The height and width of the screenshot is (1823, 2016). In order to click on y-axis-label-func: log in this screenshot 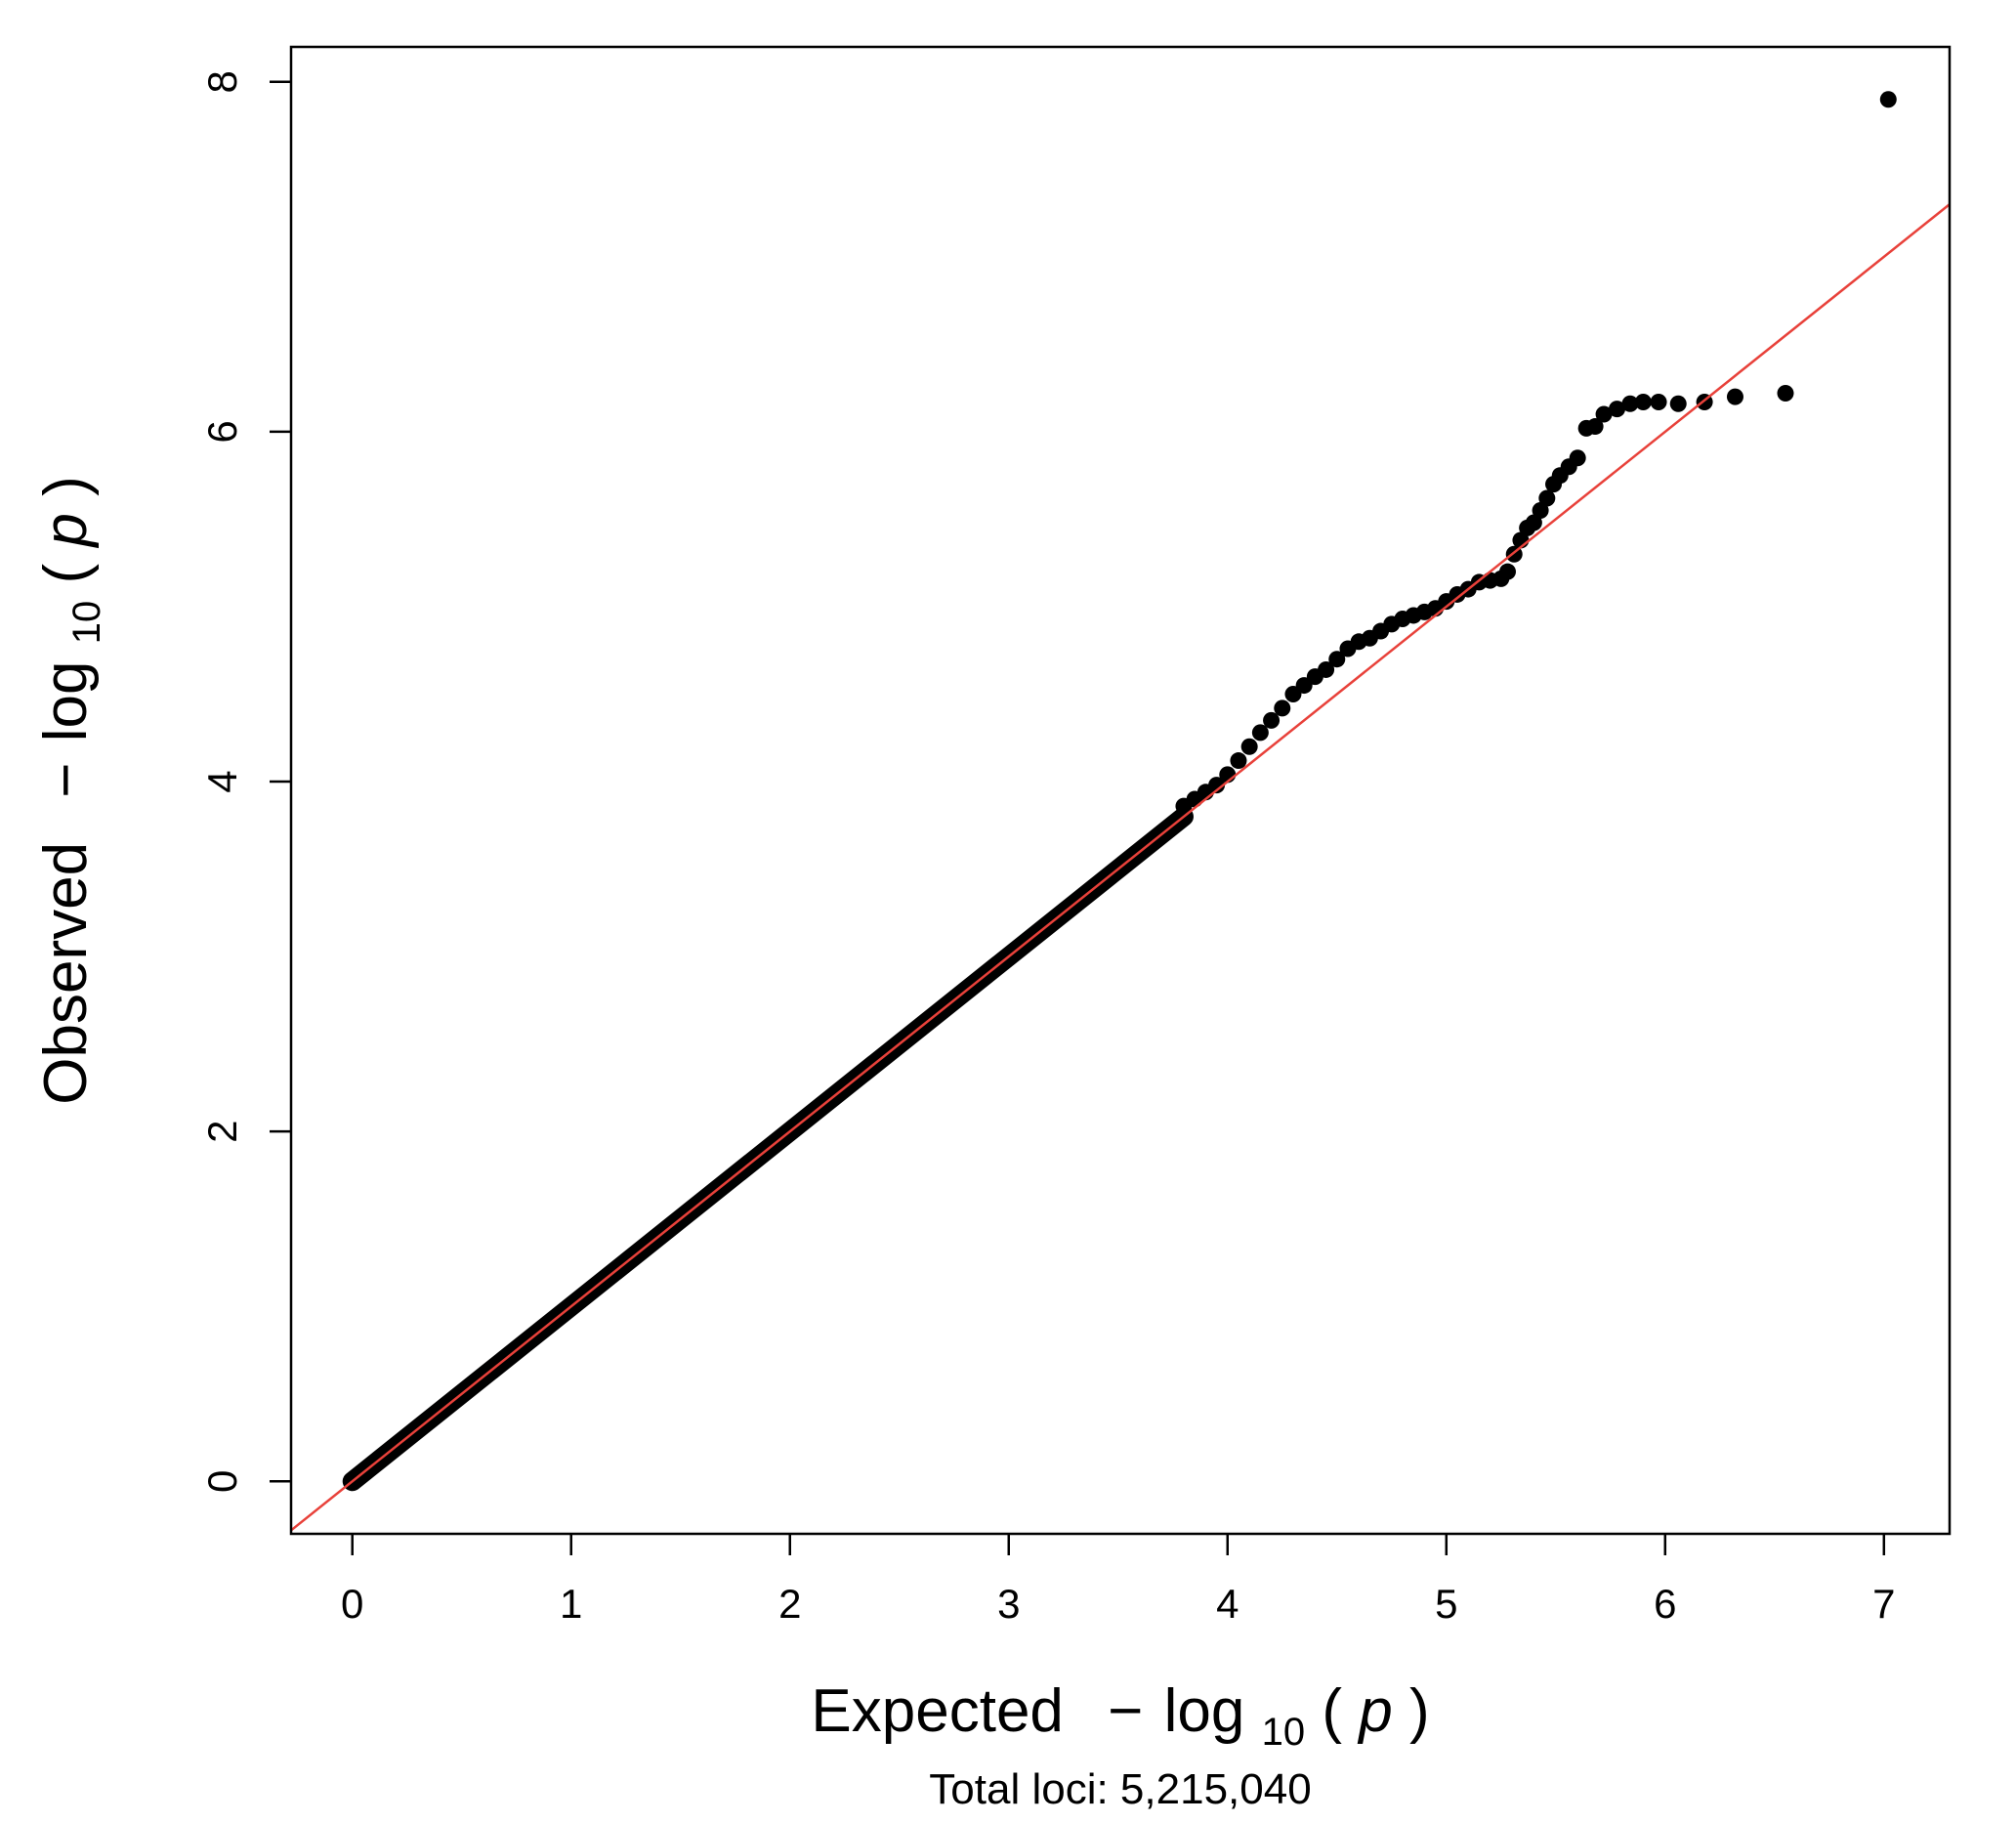, I will do `click(66, 701)`.